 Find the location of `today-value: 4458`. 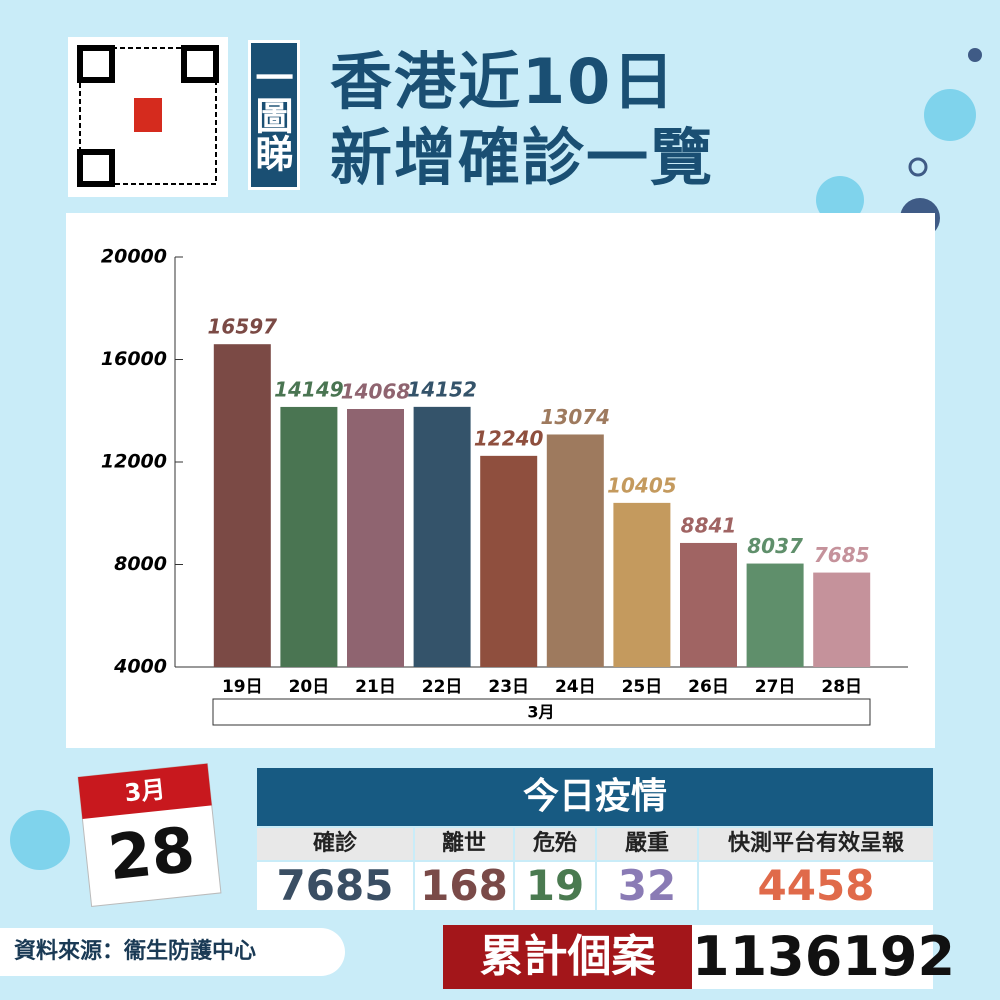

today-value: 4458 is located at coordinates (816, 886).